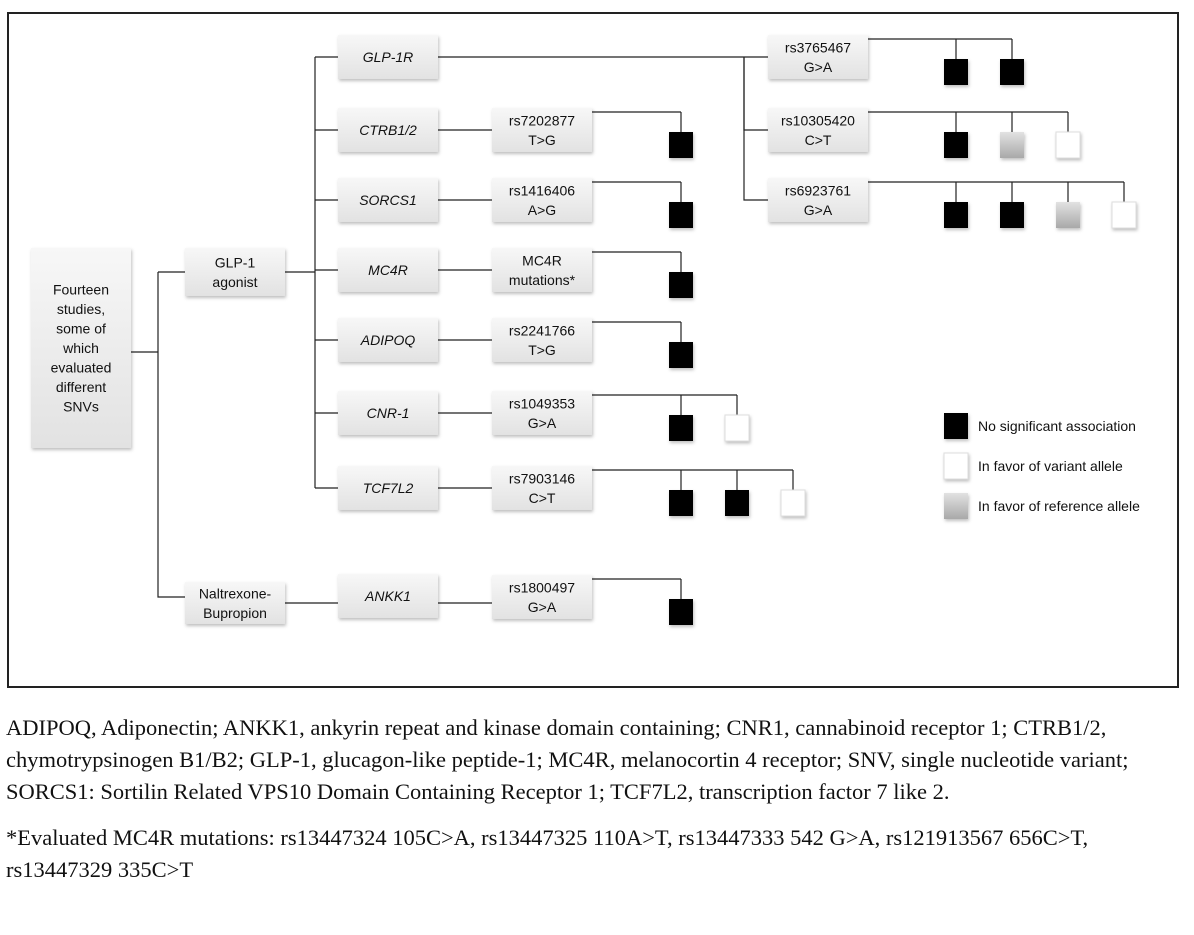  What do you see at coordinates (681, 428) in the screenshot?
I see `variant-rs1049353-result-none-square` at bounding box center [681, 428].